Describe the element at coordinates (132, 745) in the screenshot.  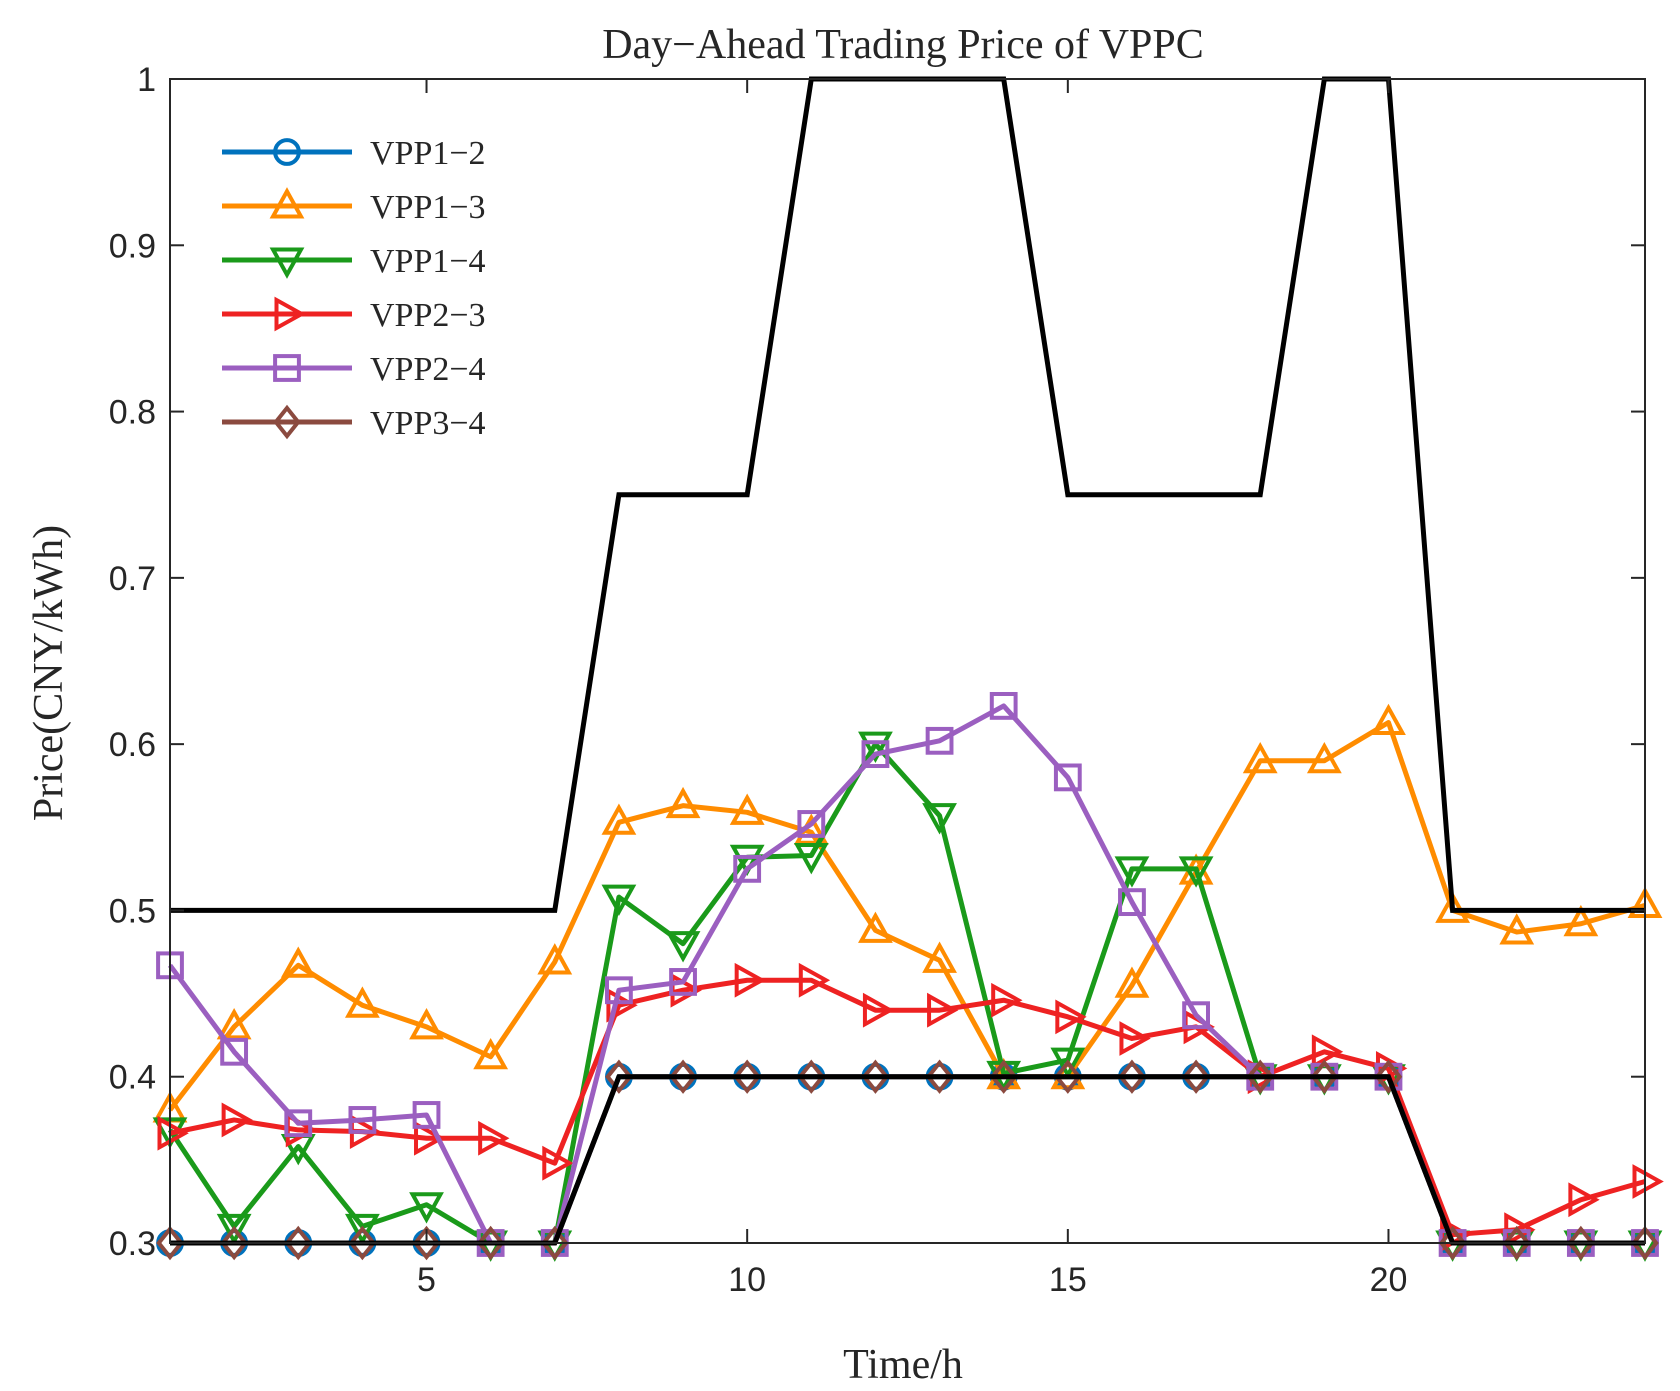
I see `y-tick-label: 0.6` at that location.